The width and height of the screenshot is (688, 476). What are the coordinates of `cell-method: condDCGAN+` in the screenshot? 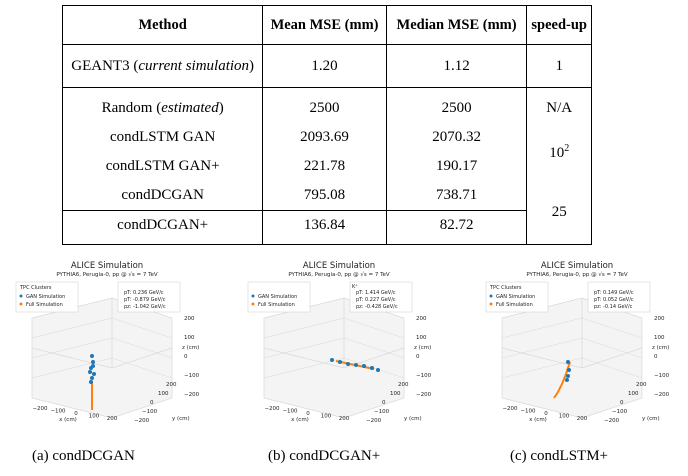 It's located at (162, 227).